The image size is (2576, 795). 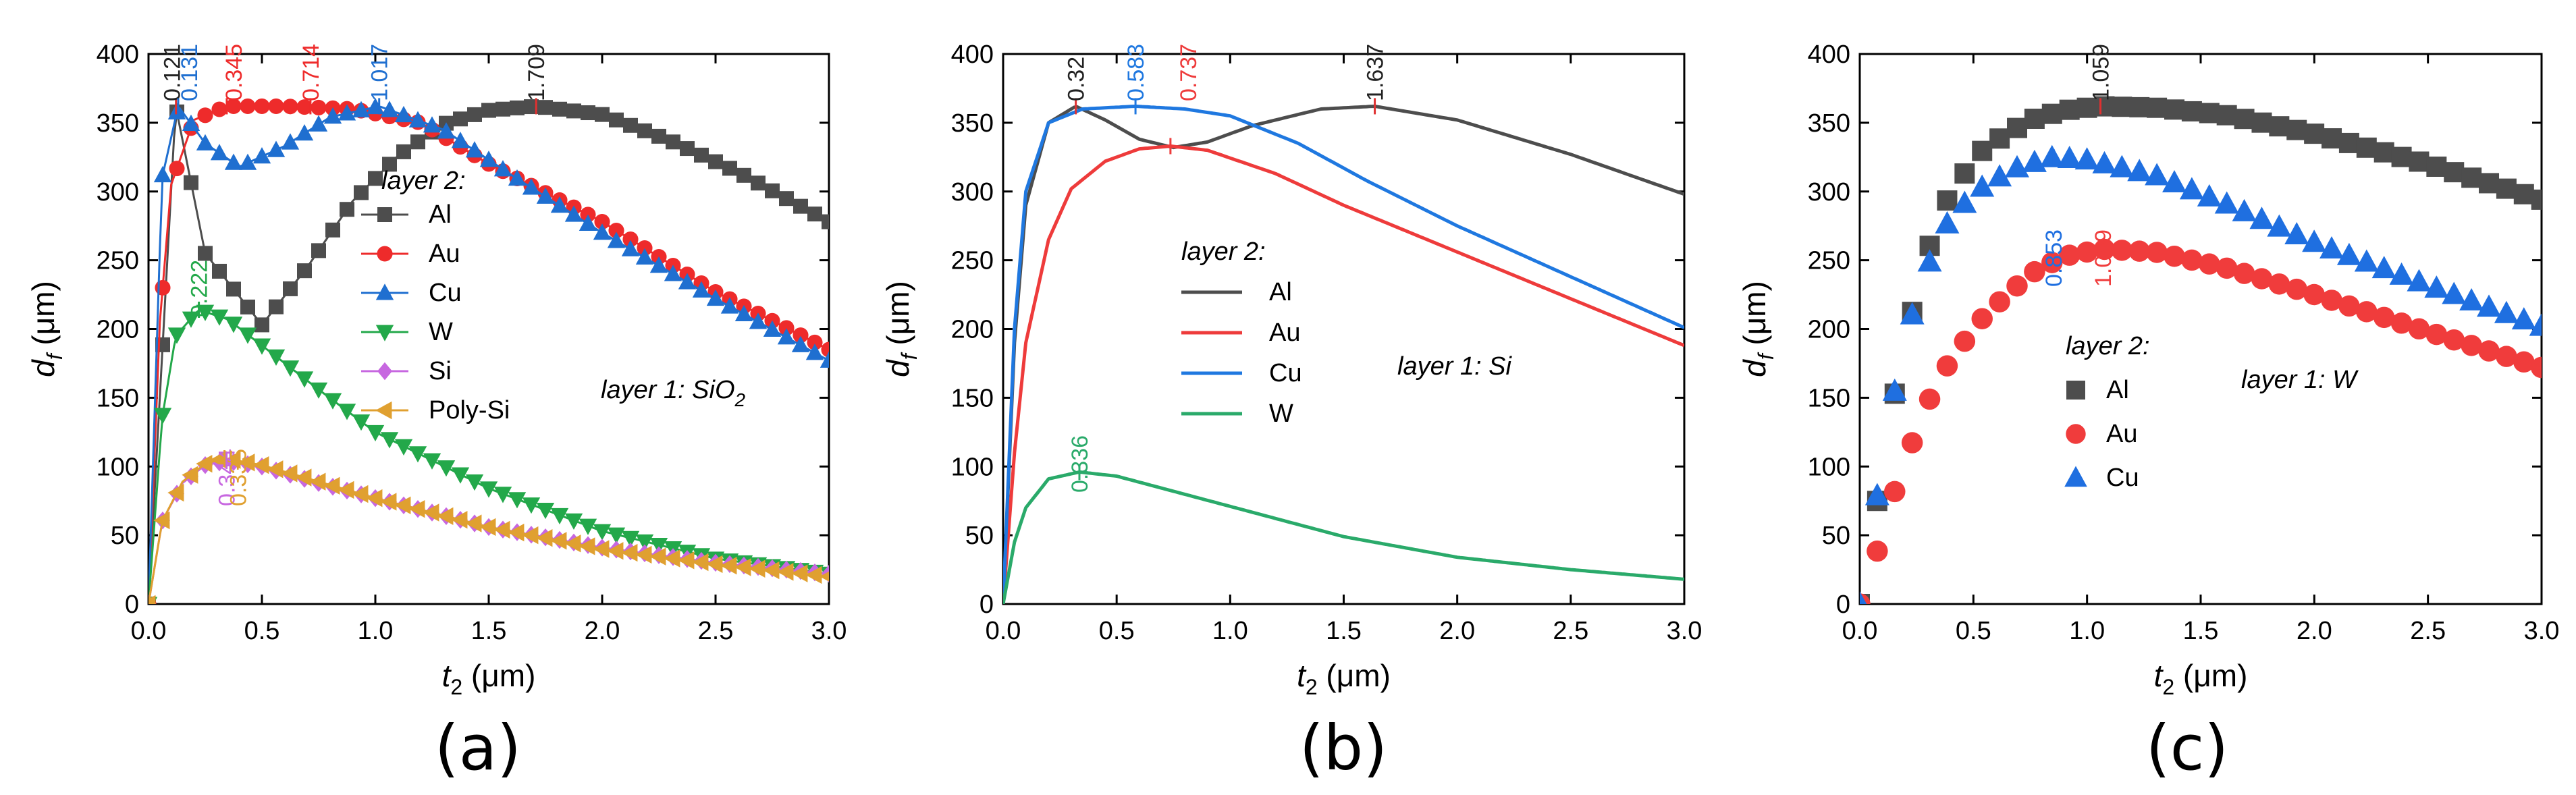 I want to click on layer1-annotation: layer 1: W, so click(x=2300, y=380).